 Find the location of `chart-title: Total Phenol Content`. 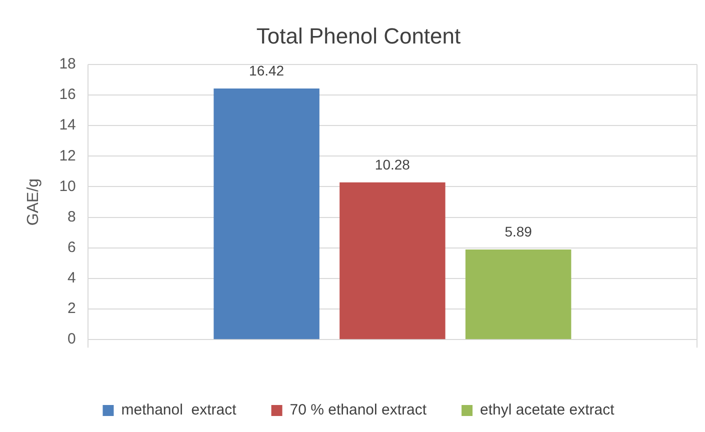

chart-title: Total Phenol Content is located at coordinates (358, 35).